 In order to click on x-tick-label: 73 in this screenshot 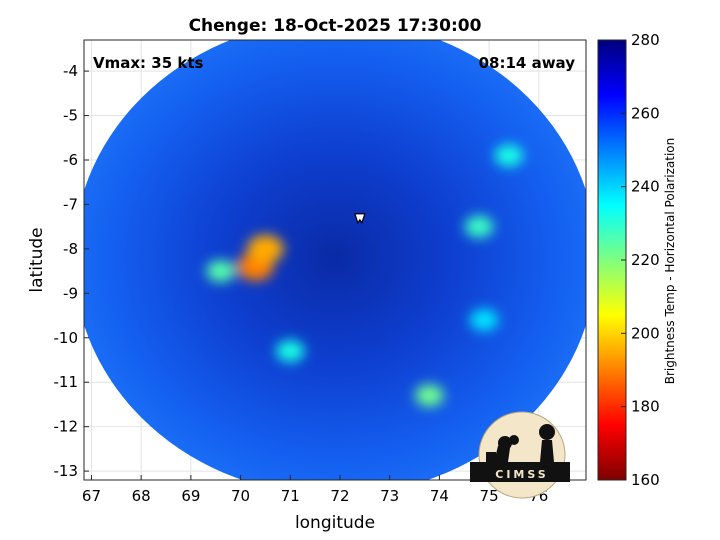, I will do `click(389, 496)`.